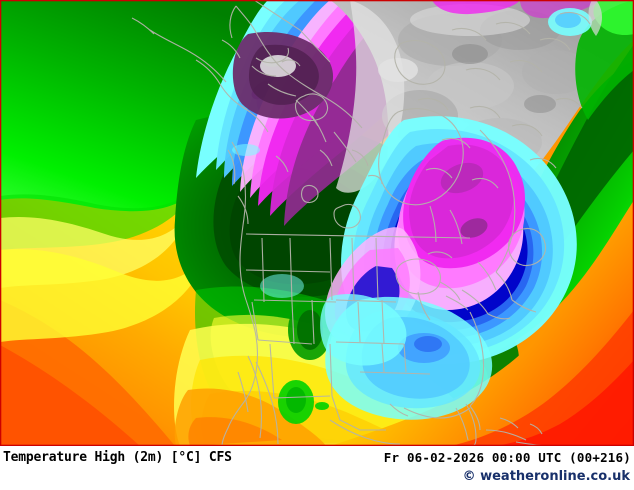  Describe the element at coordinates (507, 457) in the screenshot. I see `valid-time-label: Fr 06-02-2026 00:00 UTC (00+216)` at that location.